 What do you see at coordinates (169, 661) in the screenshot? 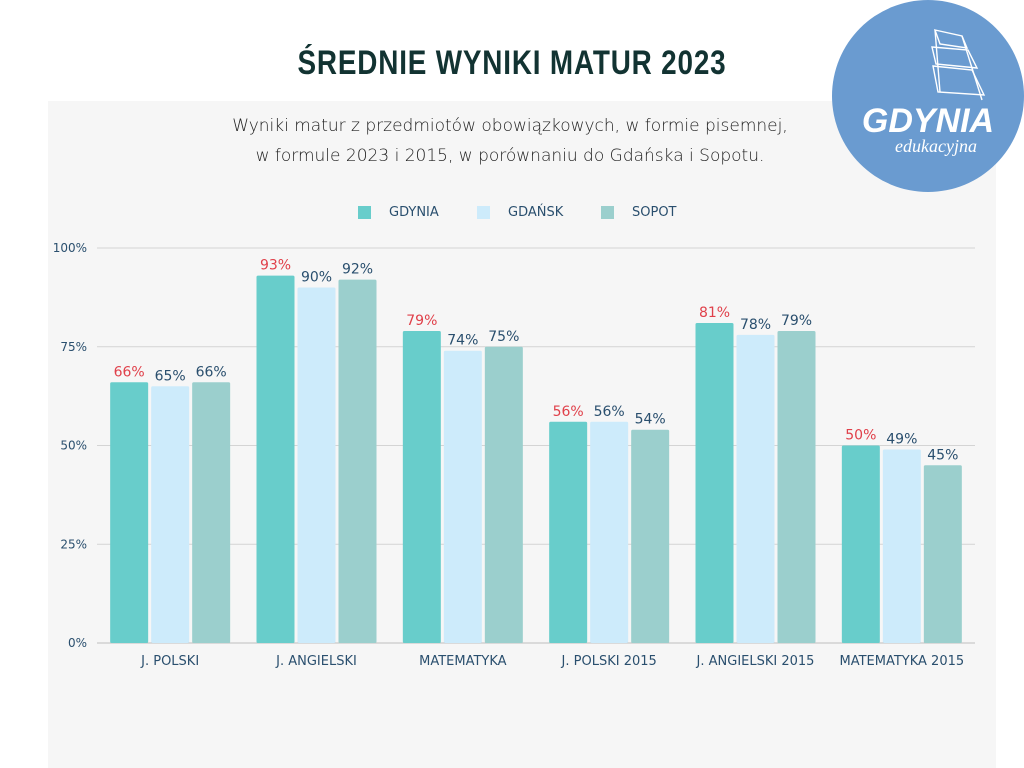
I see `x-category-label: J. POLSKI` at bounding box center [169, 661].